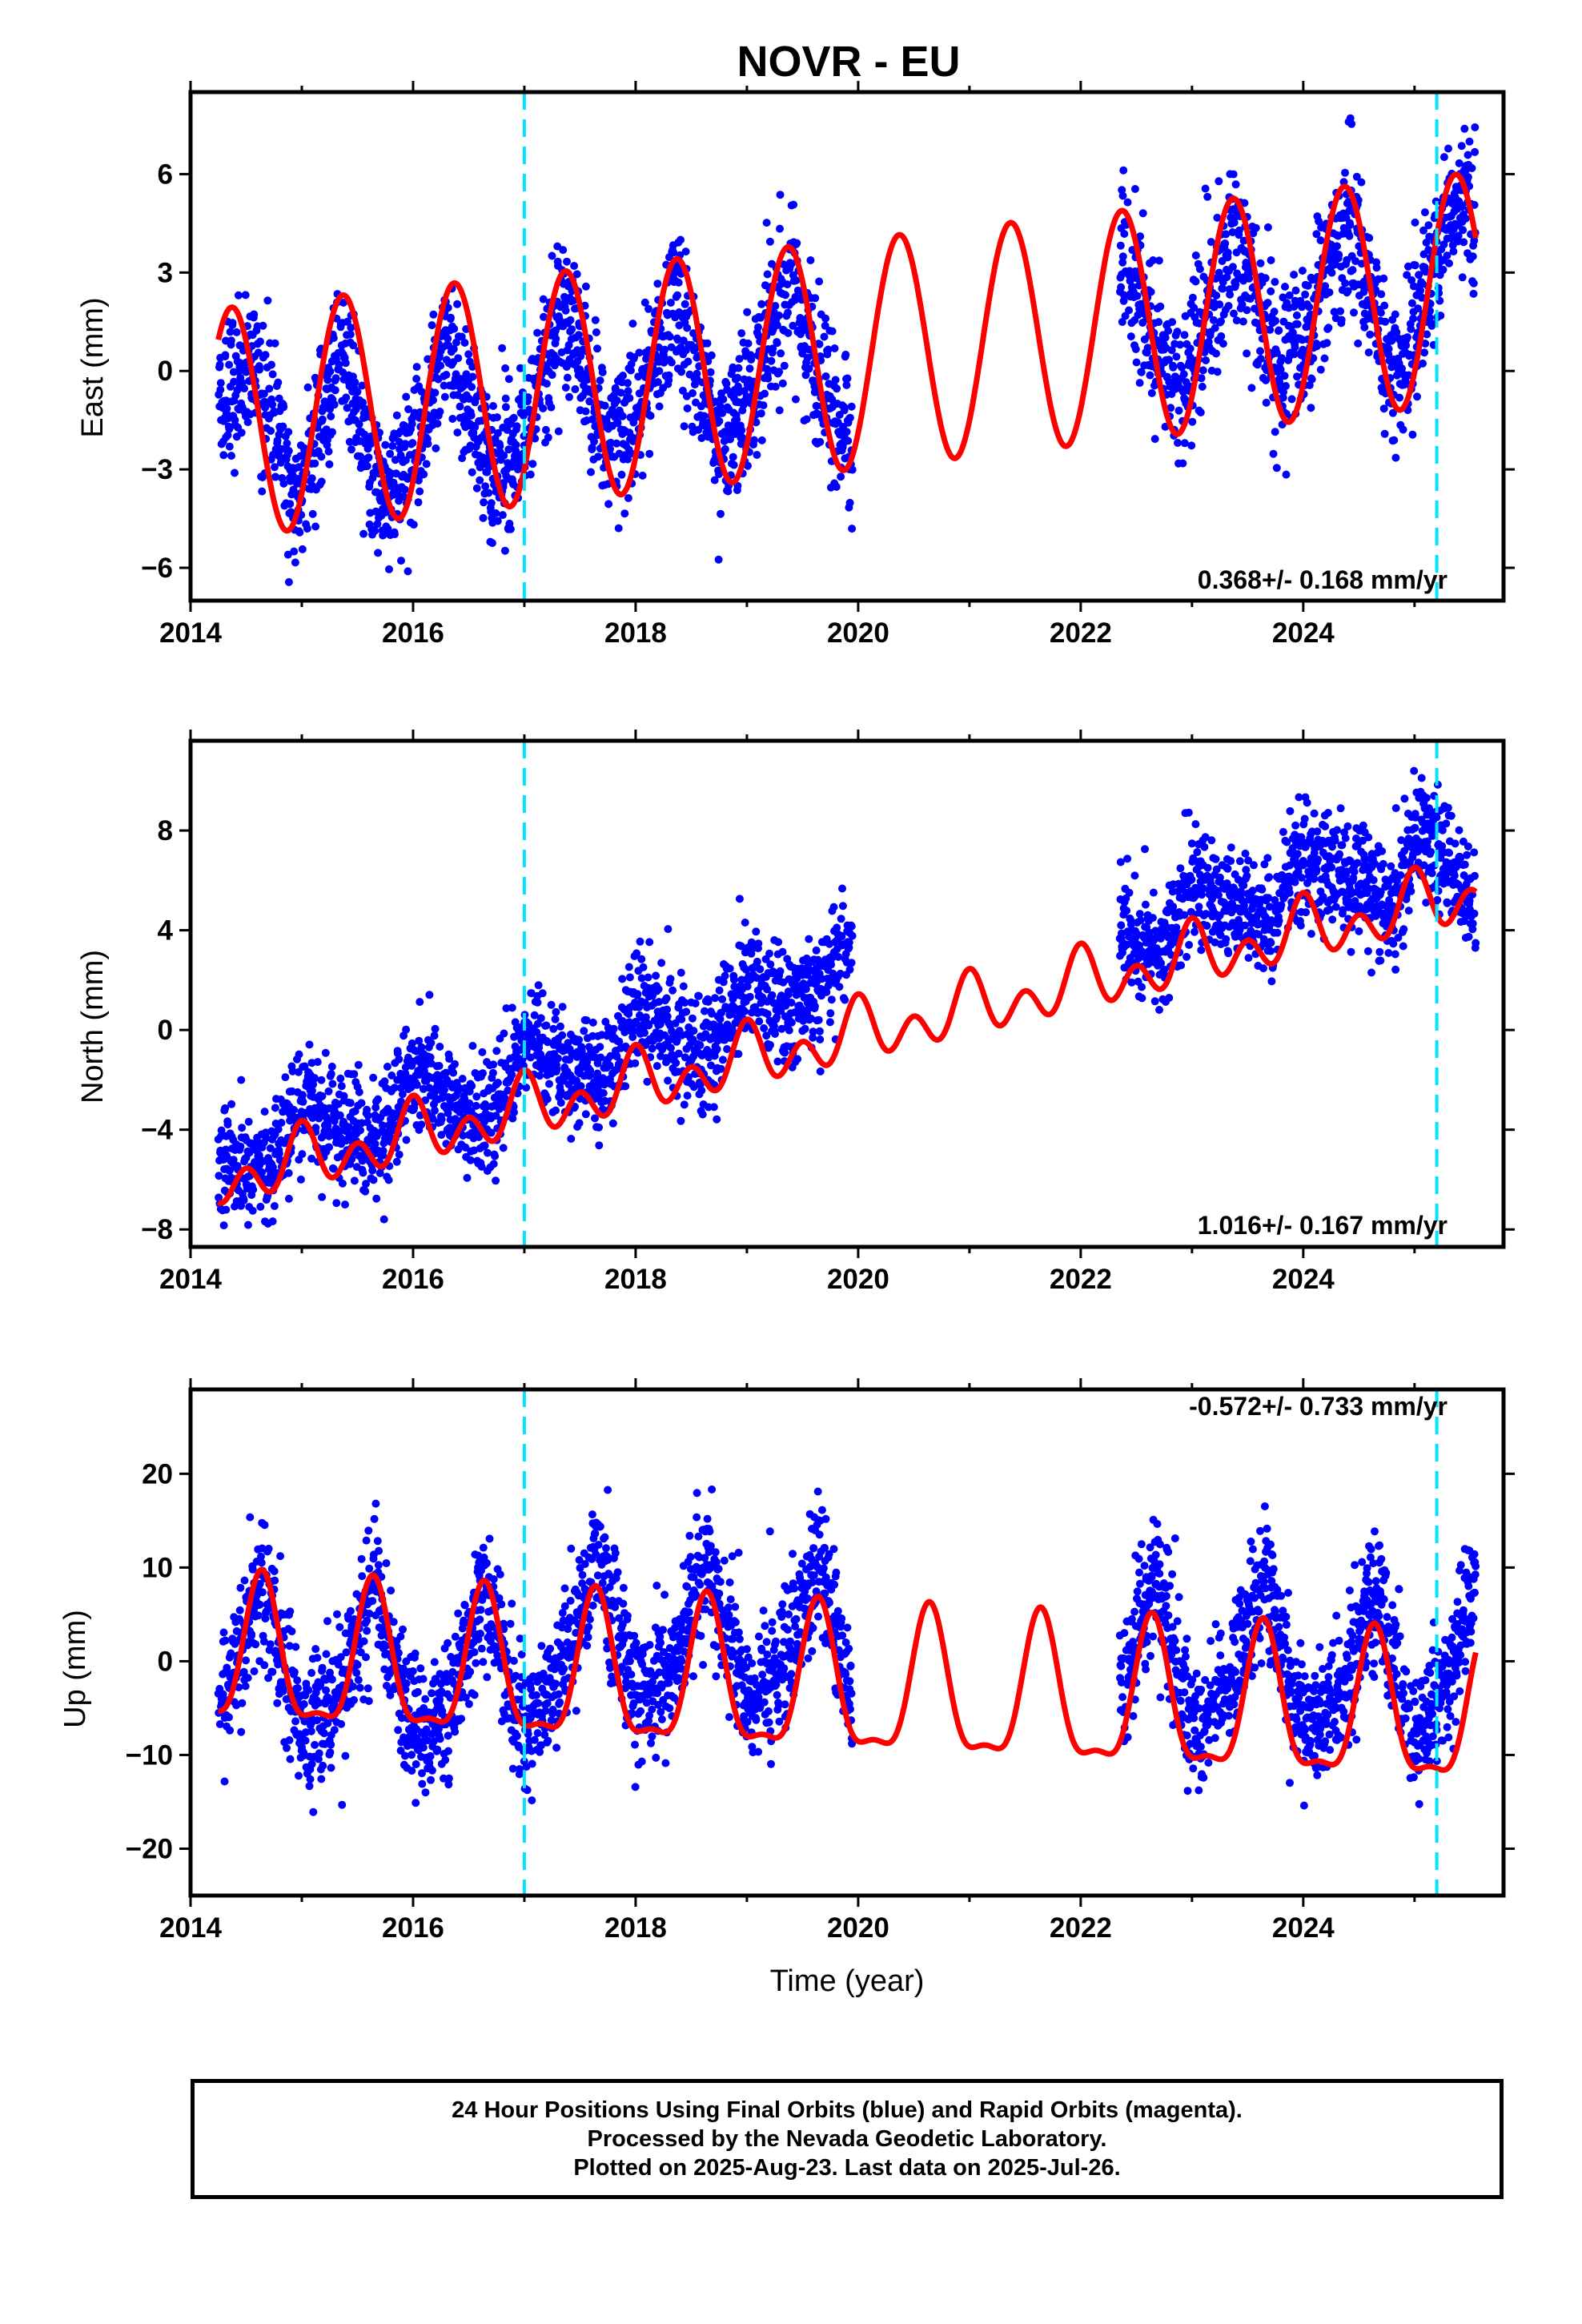 This screenshot has width=1582, height=2324. What do you see at coordinates (165, 174) in the screenshot?
I see `y-tick-label: 6` at bounding box center [165, 174].